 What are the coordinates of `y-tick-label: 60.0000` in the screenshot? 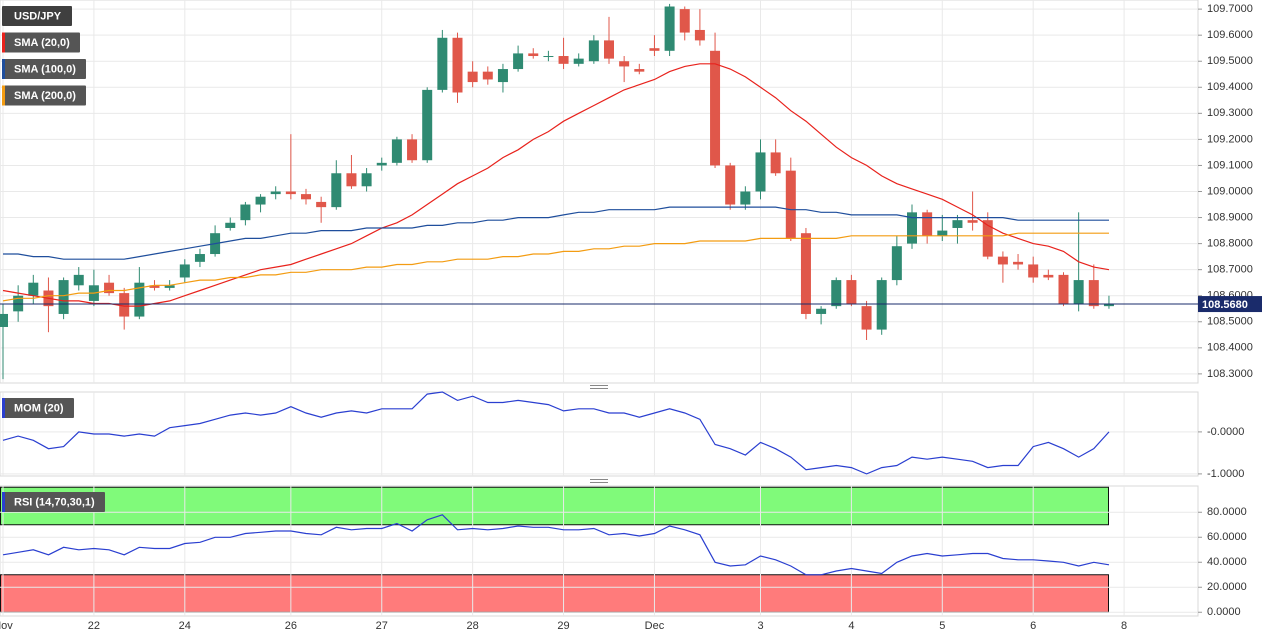 It's located at (1227, 537).